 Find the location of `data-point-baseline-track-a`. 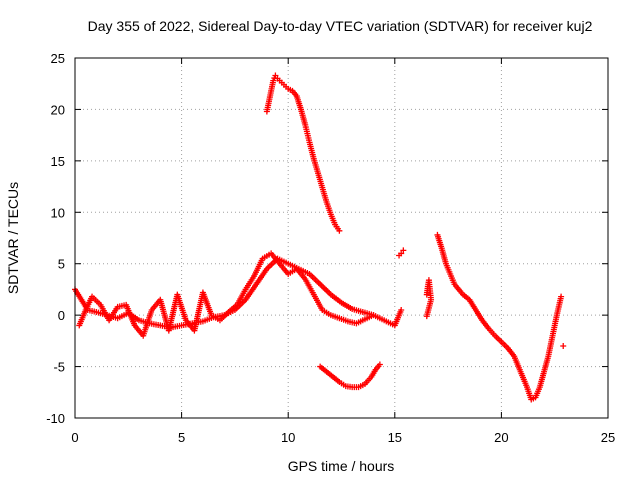

data-point-baseline-track-a is located at coordinates (401, 310).